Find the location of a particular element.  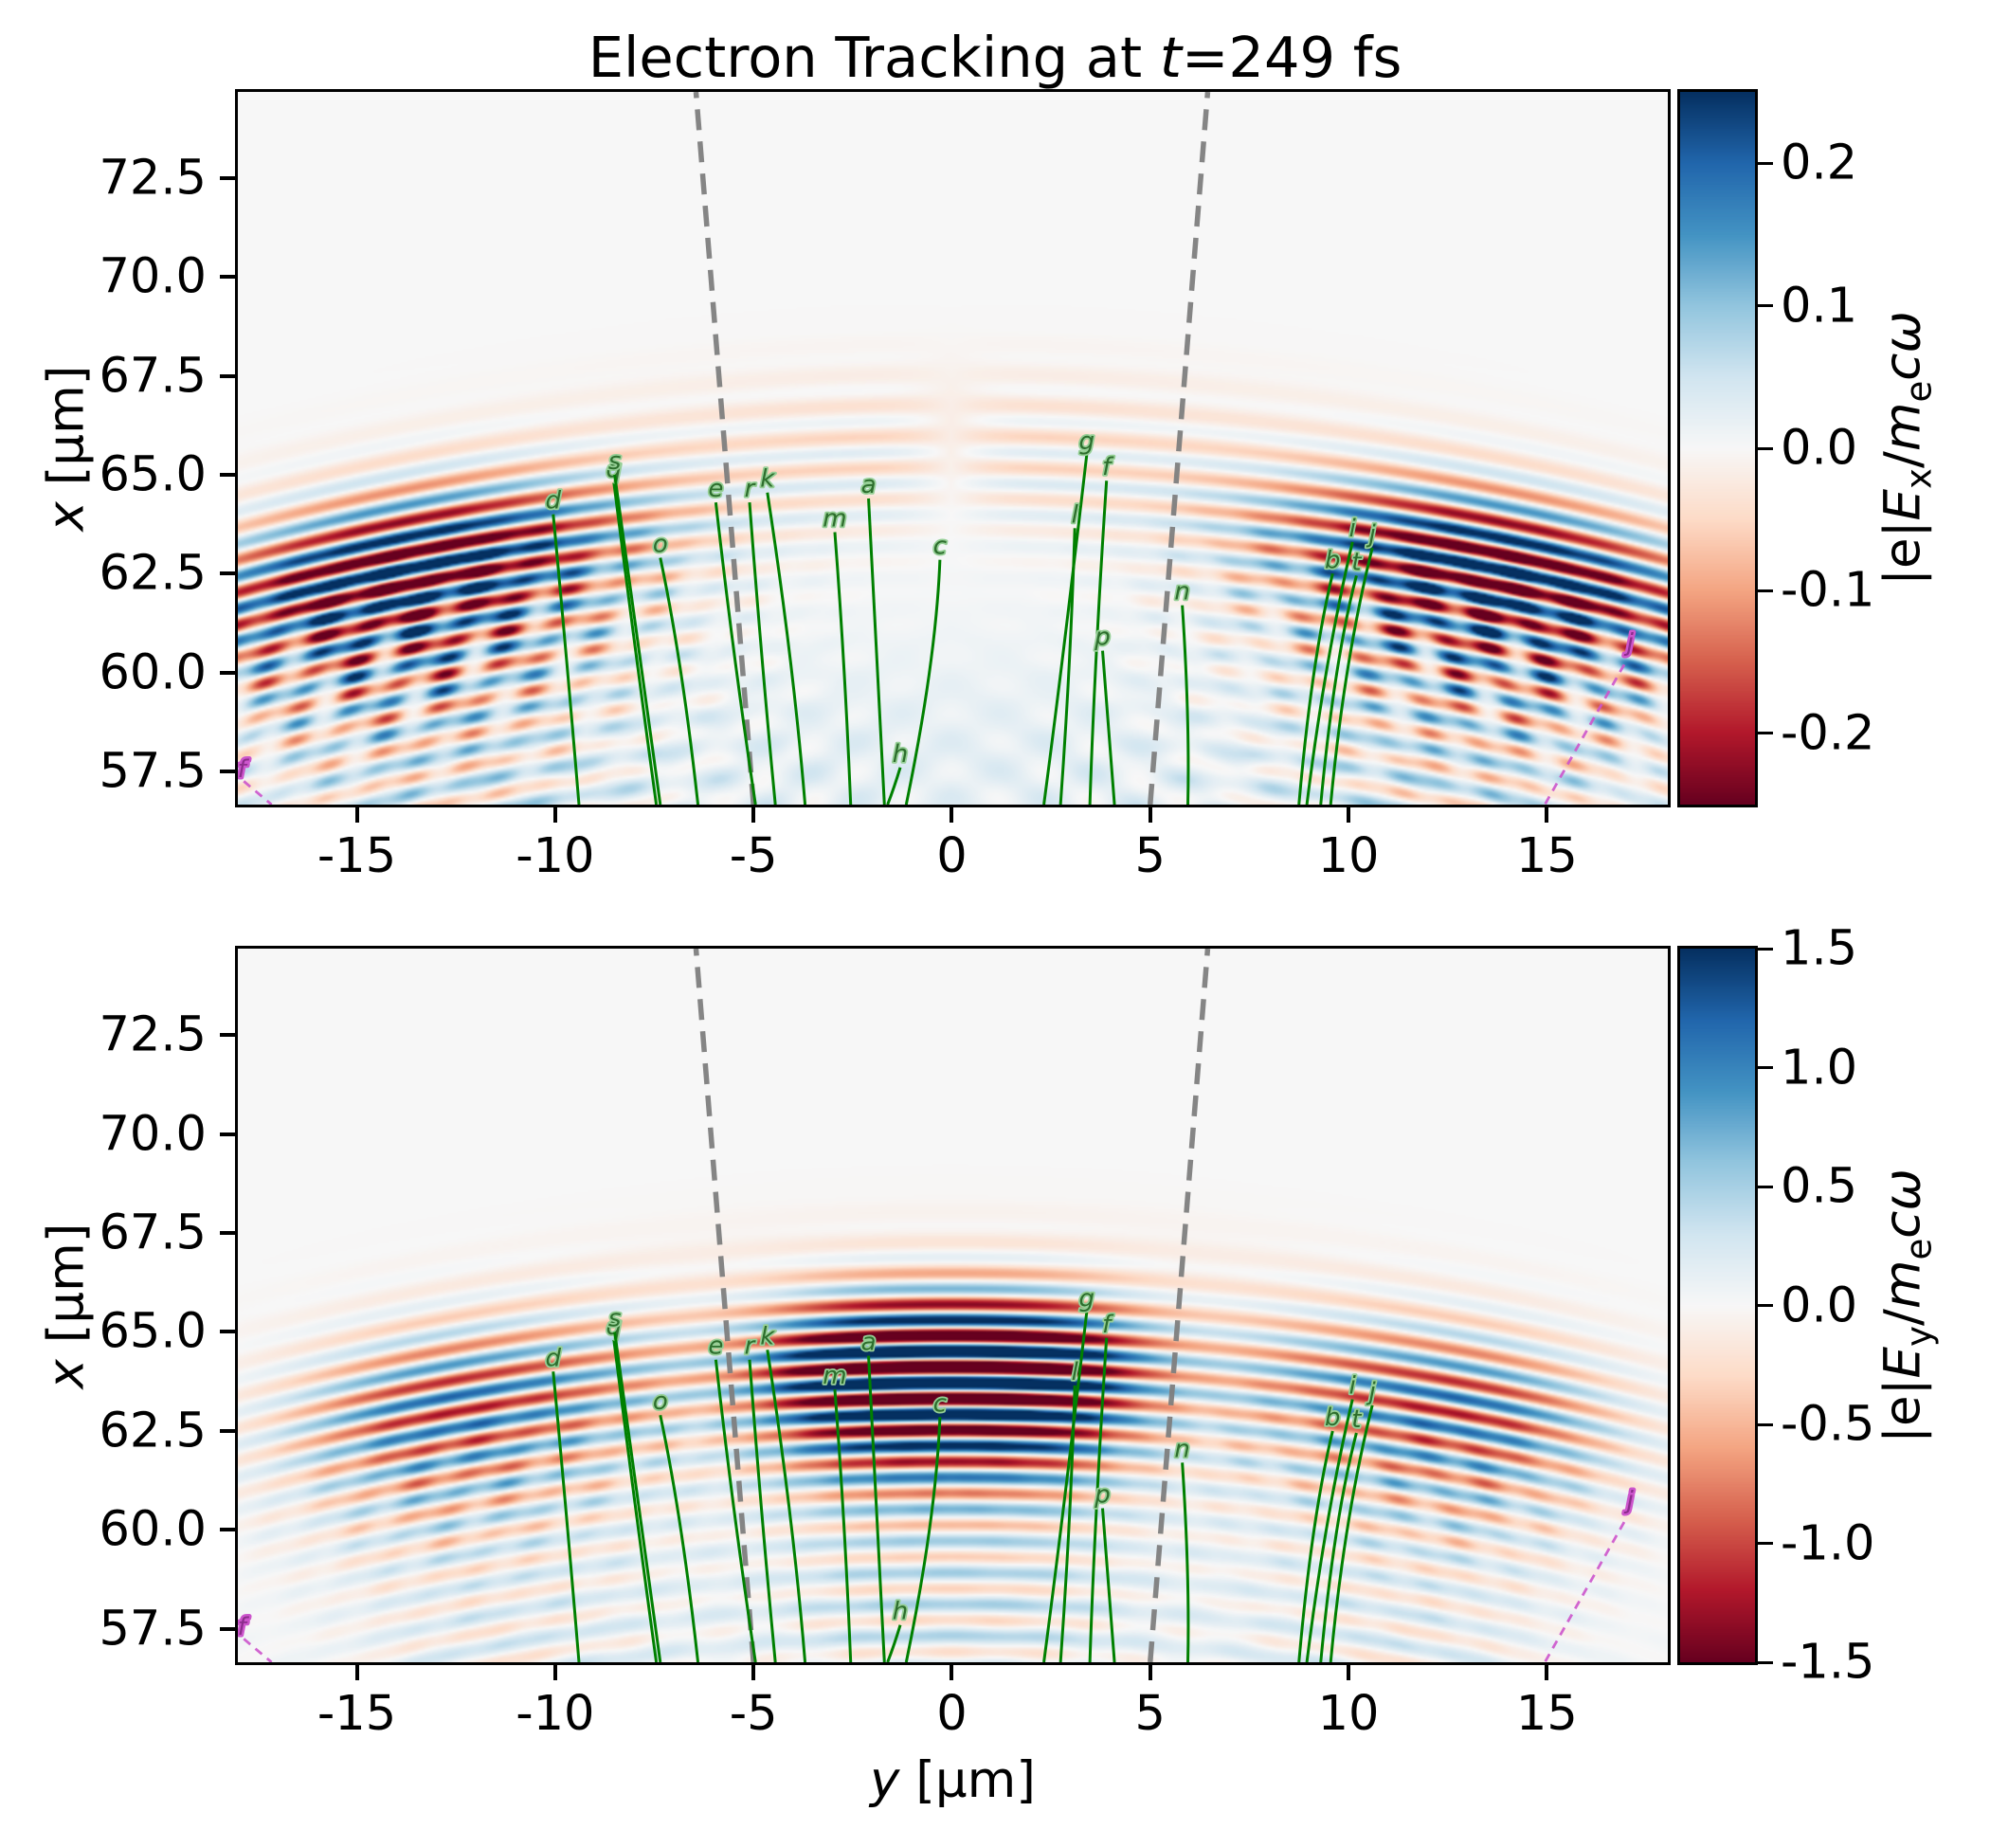

ylabel-bottom: x [μm] is located at coordinates (67, 1305).